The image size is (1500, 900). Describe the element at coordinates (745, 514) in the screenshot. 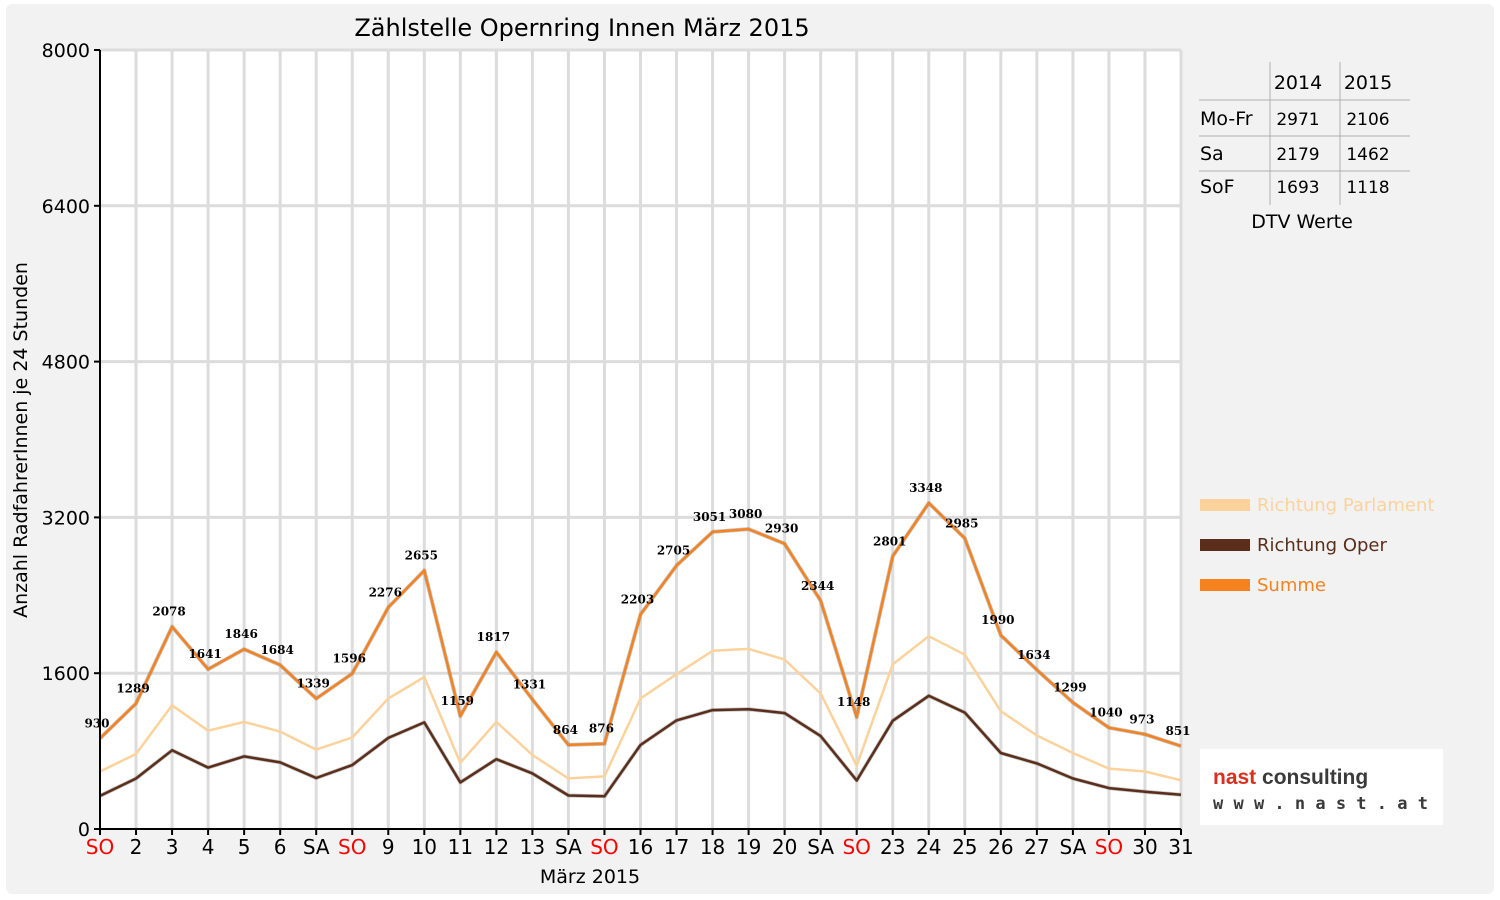

I see `data-label: 3080` at that location.